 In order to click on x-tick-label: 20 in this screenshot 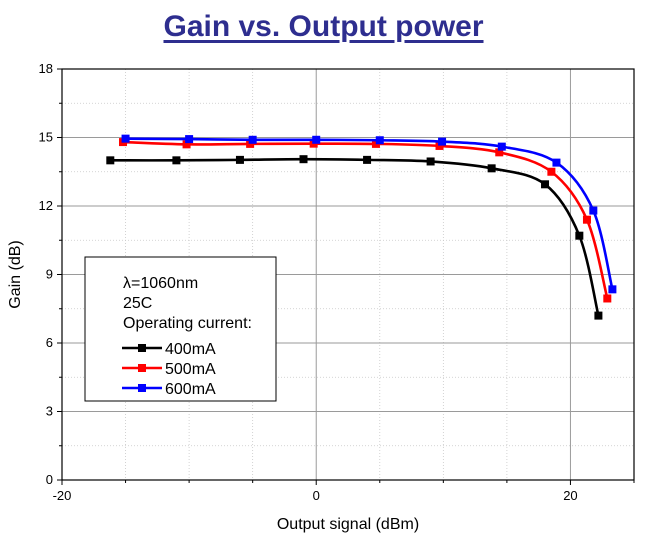, I will do `click(570, 495)`.